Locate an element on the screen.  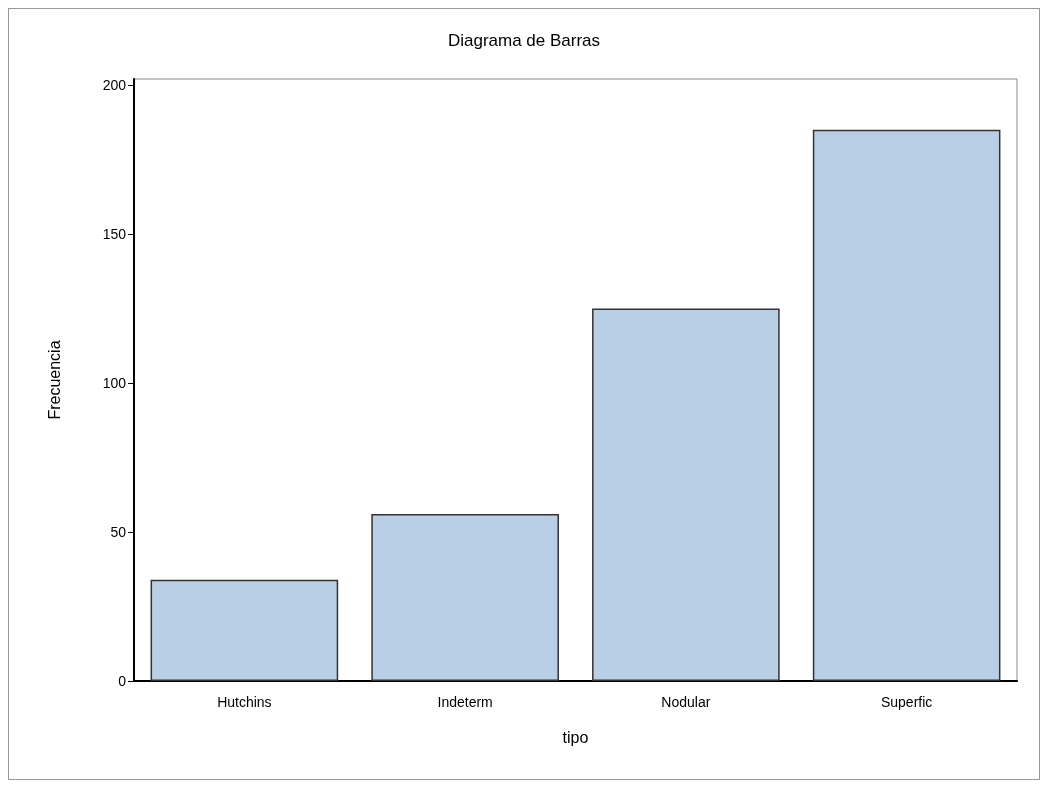
x-tick-label: Nodular is located at coordinates (686, 702).